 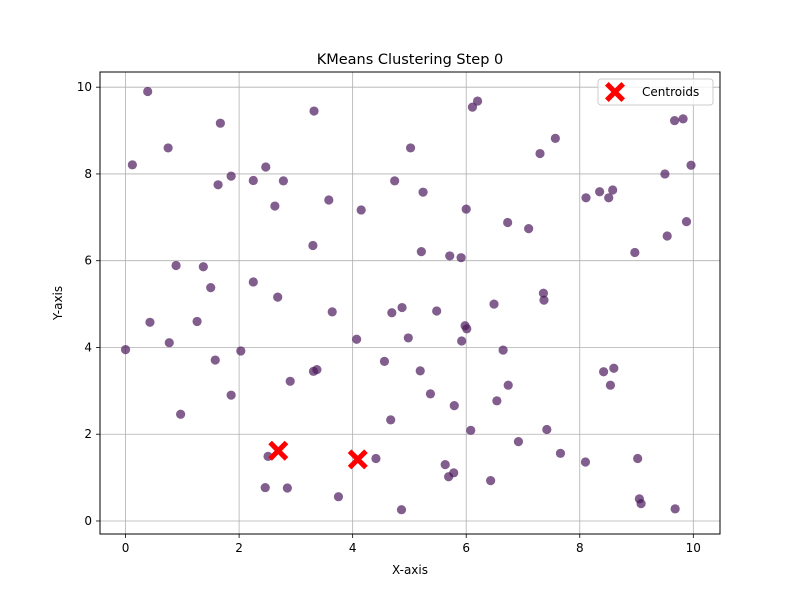 What do you see at coordinates (84, 87) in the screenshot?
I see `y-tick-label: 10` at bounding box center [84, 87].